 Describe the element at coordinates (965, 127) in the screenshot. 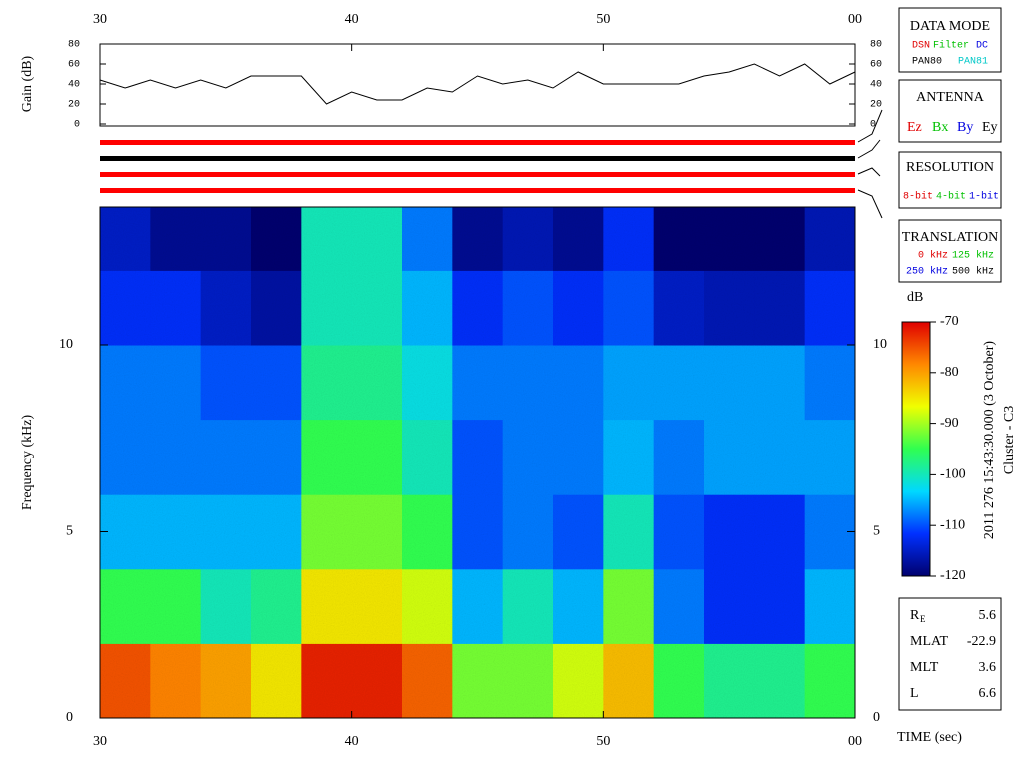

I see `legend-item: By` at that location.